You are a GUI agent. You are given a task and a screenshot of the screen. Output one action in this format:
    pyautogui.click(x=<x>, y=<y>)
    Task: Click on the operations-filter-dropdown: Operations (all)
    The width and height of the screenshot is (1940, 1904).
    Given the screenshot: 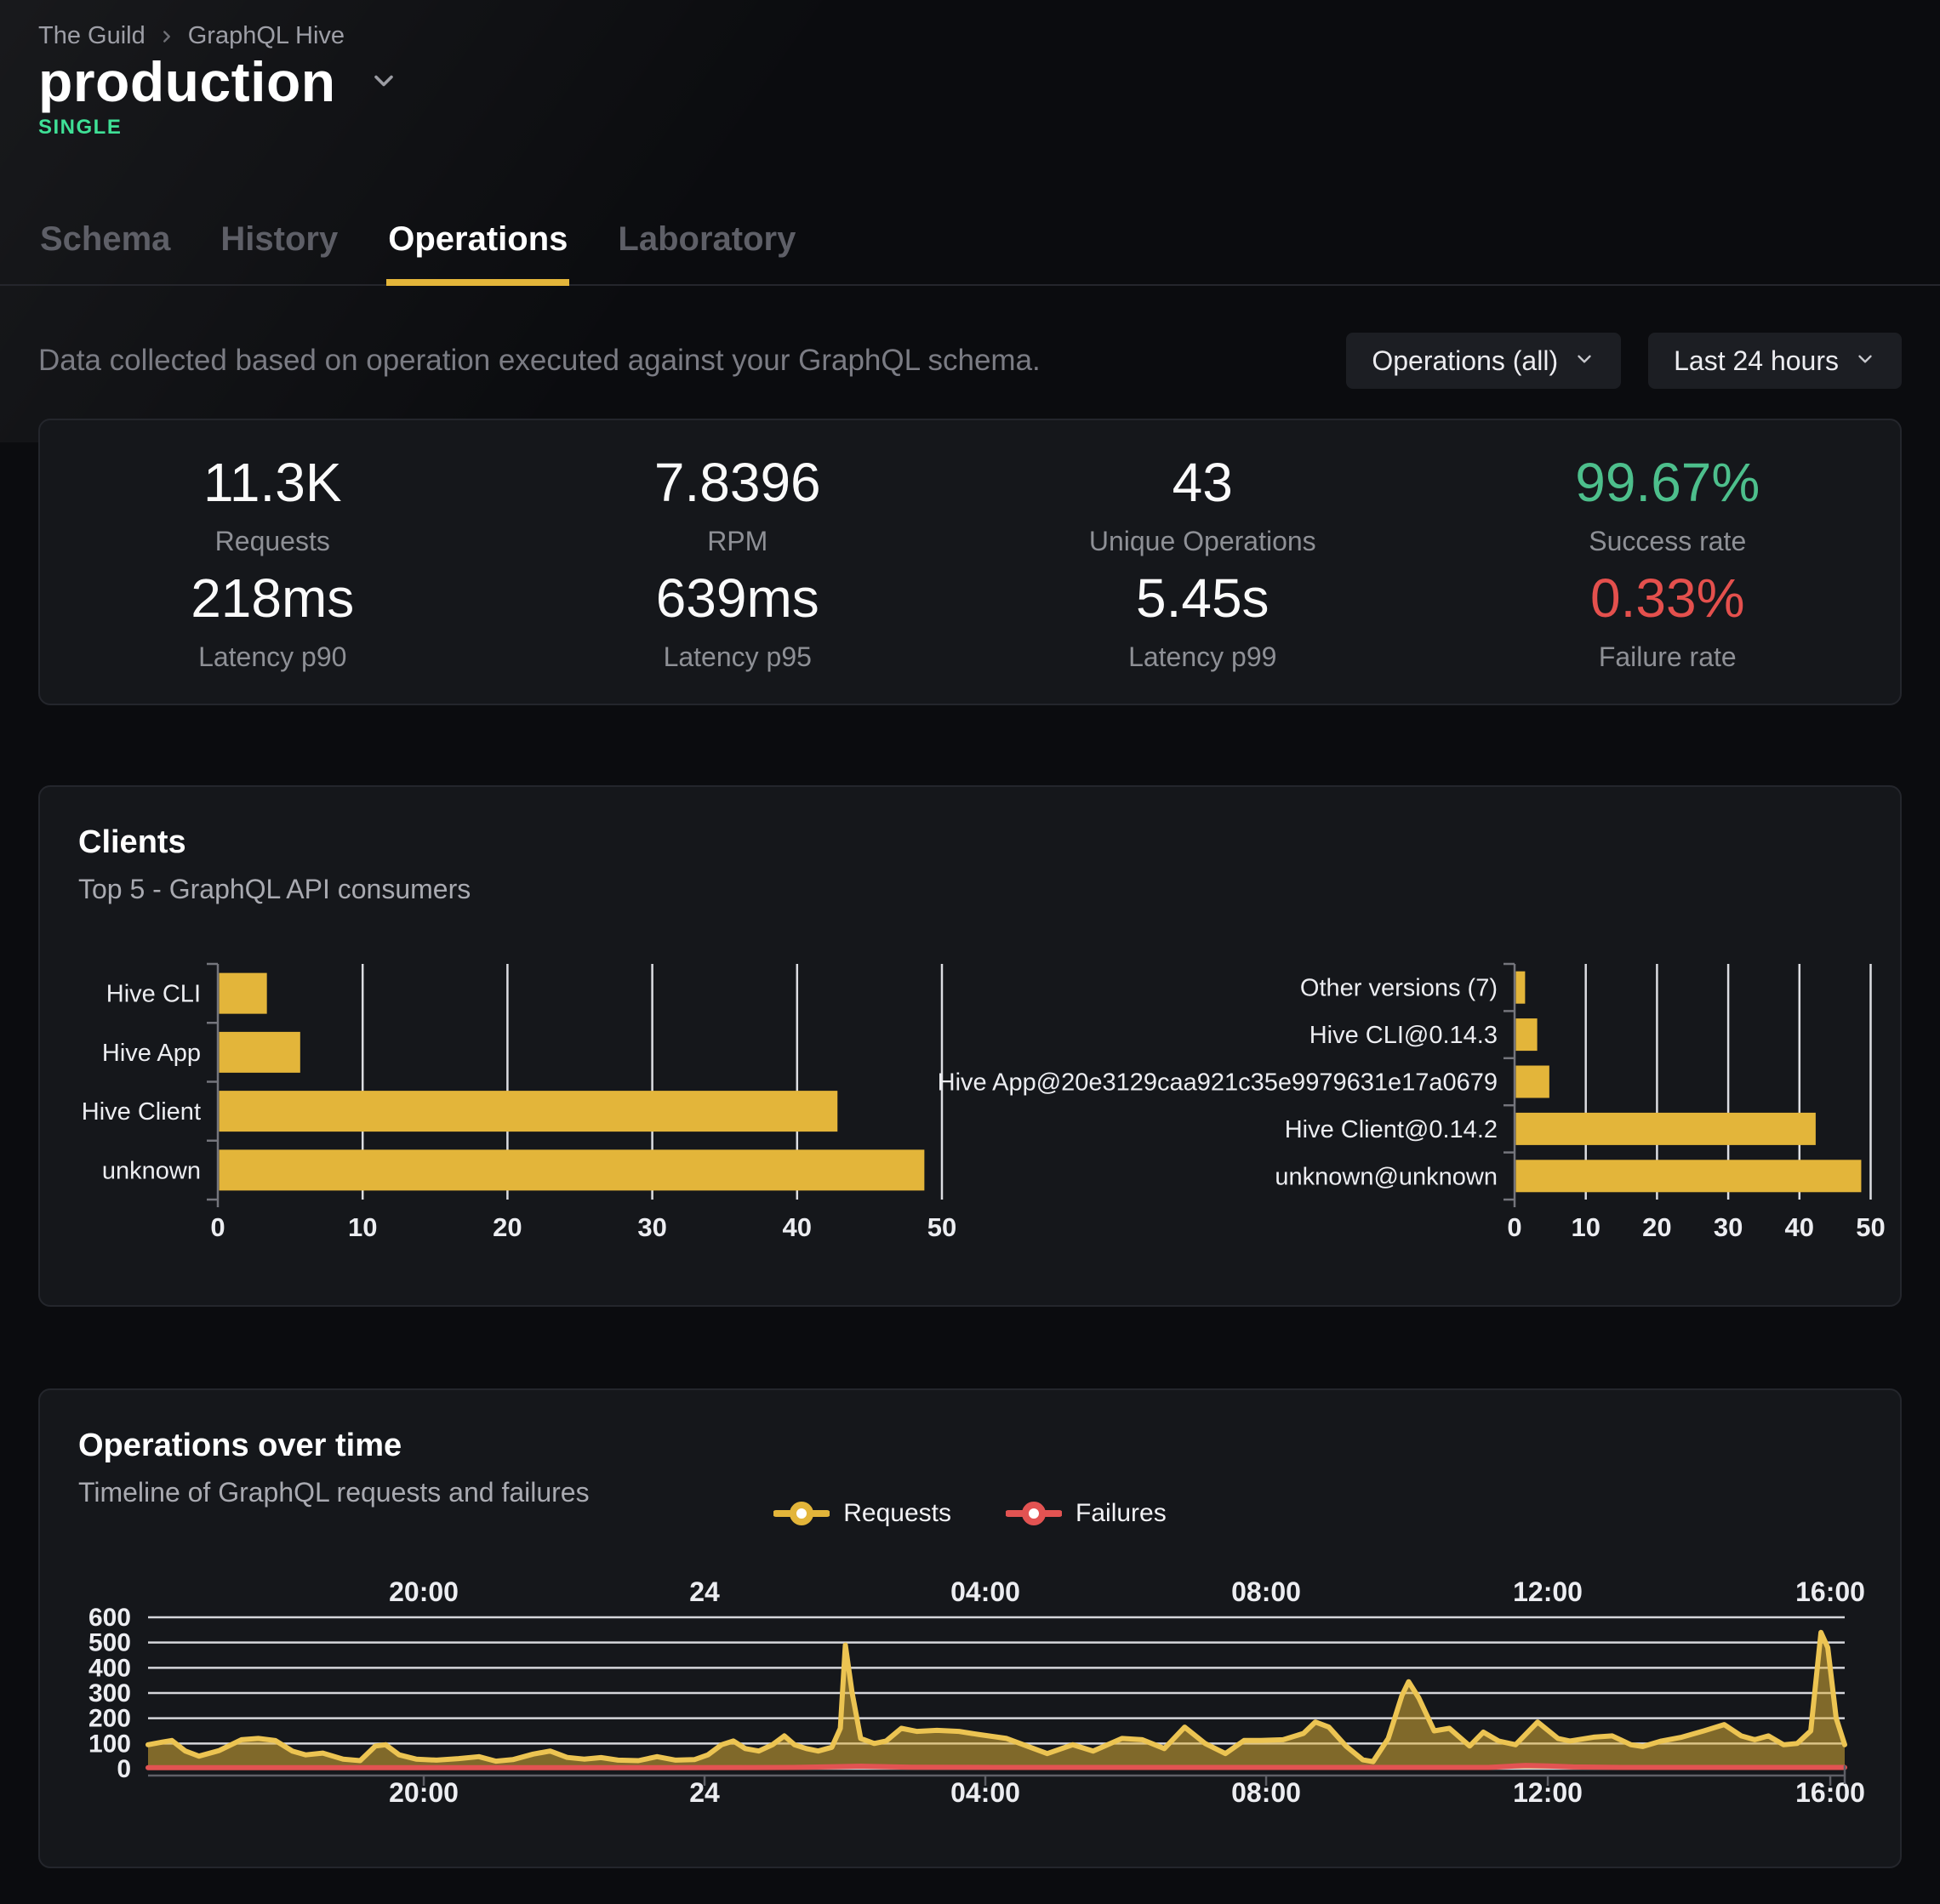 What is the action you would take?
    pyautogui.click(x=1484, y=361)
    